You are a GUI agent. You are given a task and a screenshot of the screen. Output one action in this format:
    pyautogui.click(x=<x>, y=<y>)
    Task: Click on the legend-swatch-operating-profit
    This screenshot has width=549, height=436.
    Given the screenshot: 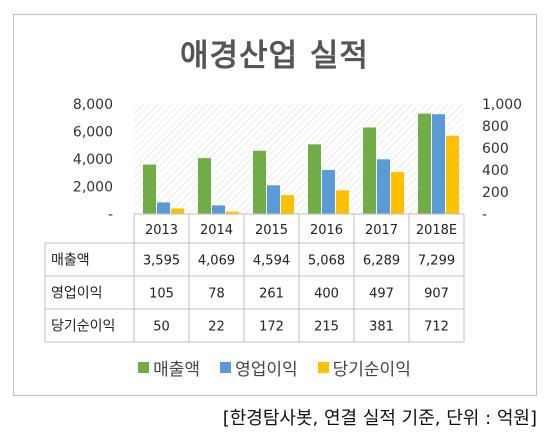 What is the action you would take?
    pyautogui.click(x=226, y=367)
    